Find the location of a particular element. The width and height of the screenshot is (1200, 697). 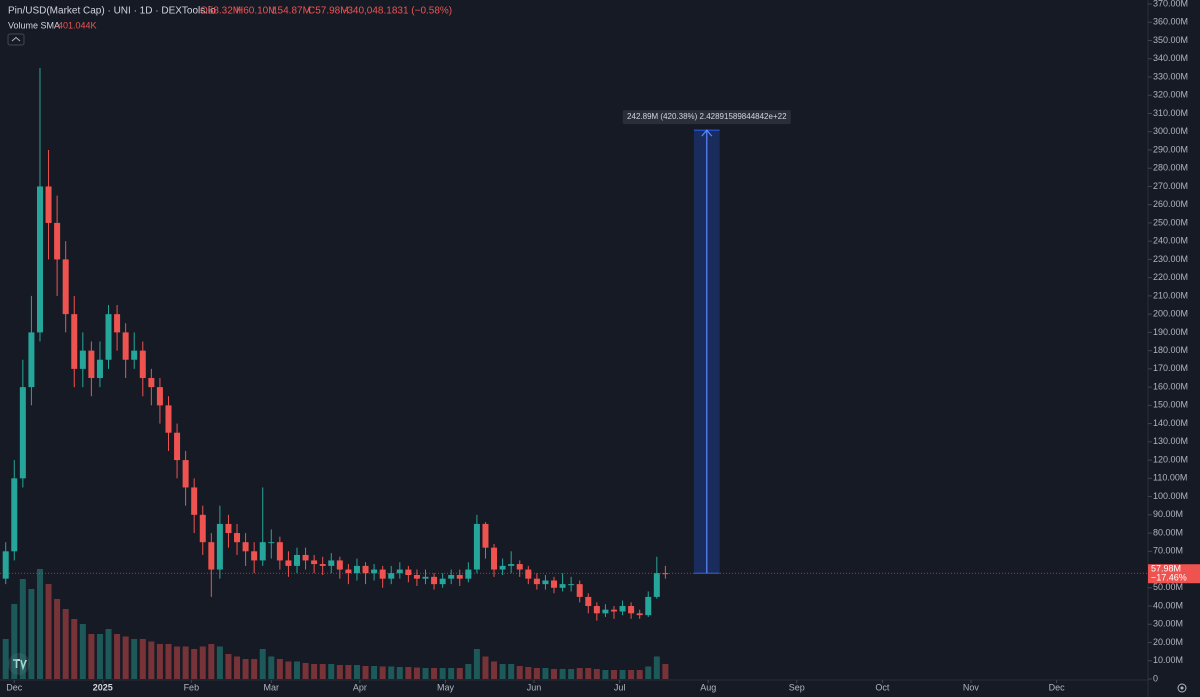

y-tick-label: 170.00M is located at coordinates (1170, 368).